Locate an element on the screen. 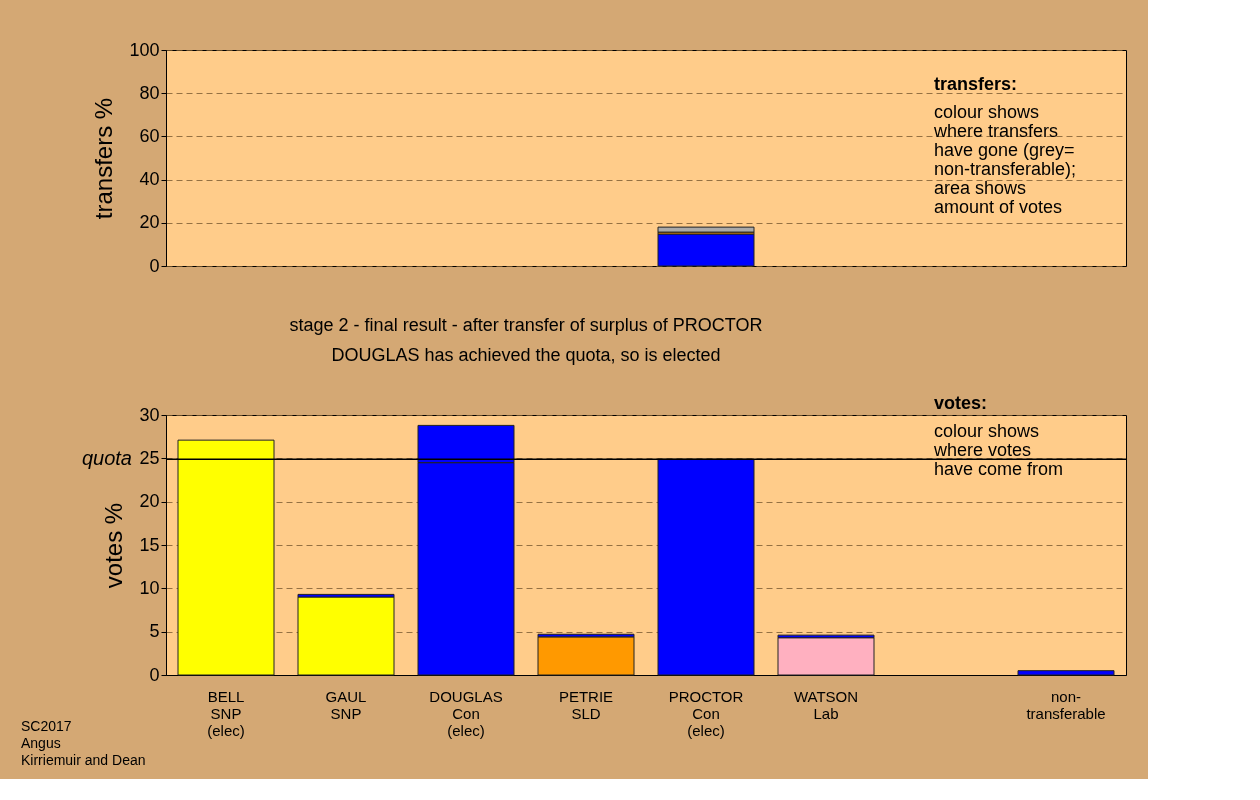 The image size is (1260, 800). ref-line-label: quota is located at coordinates (106, 458).